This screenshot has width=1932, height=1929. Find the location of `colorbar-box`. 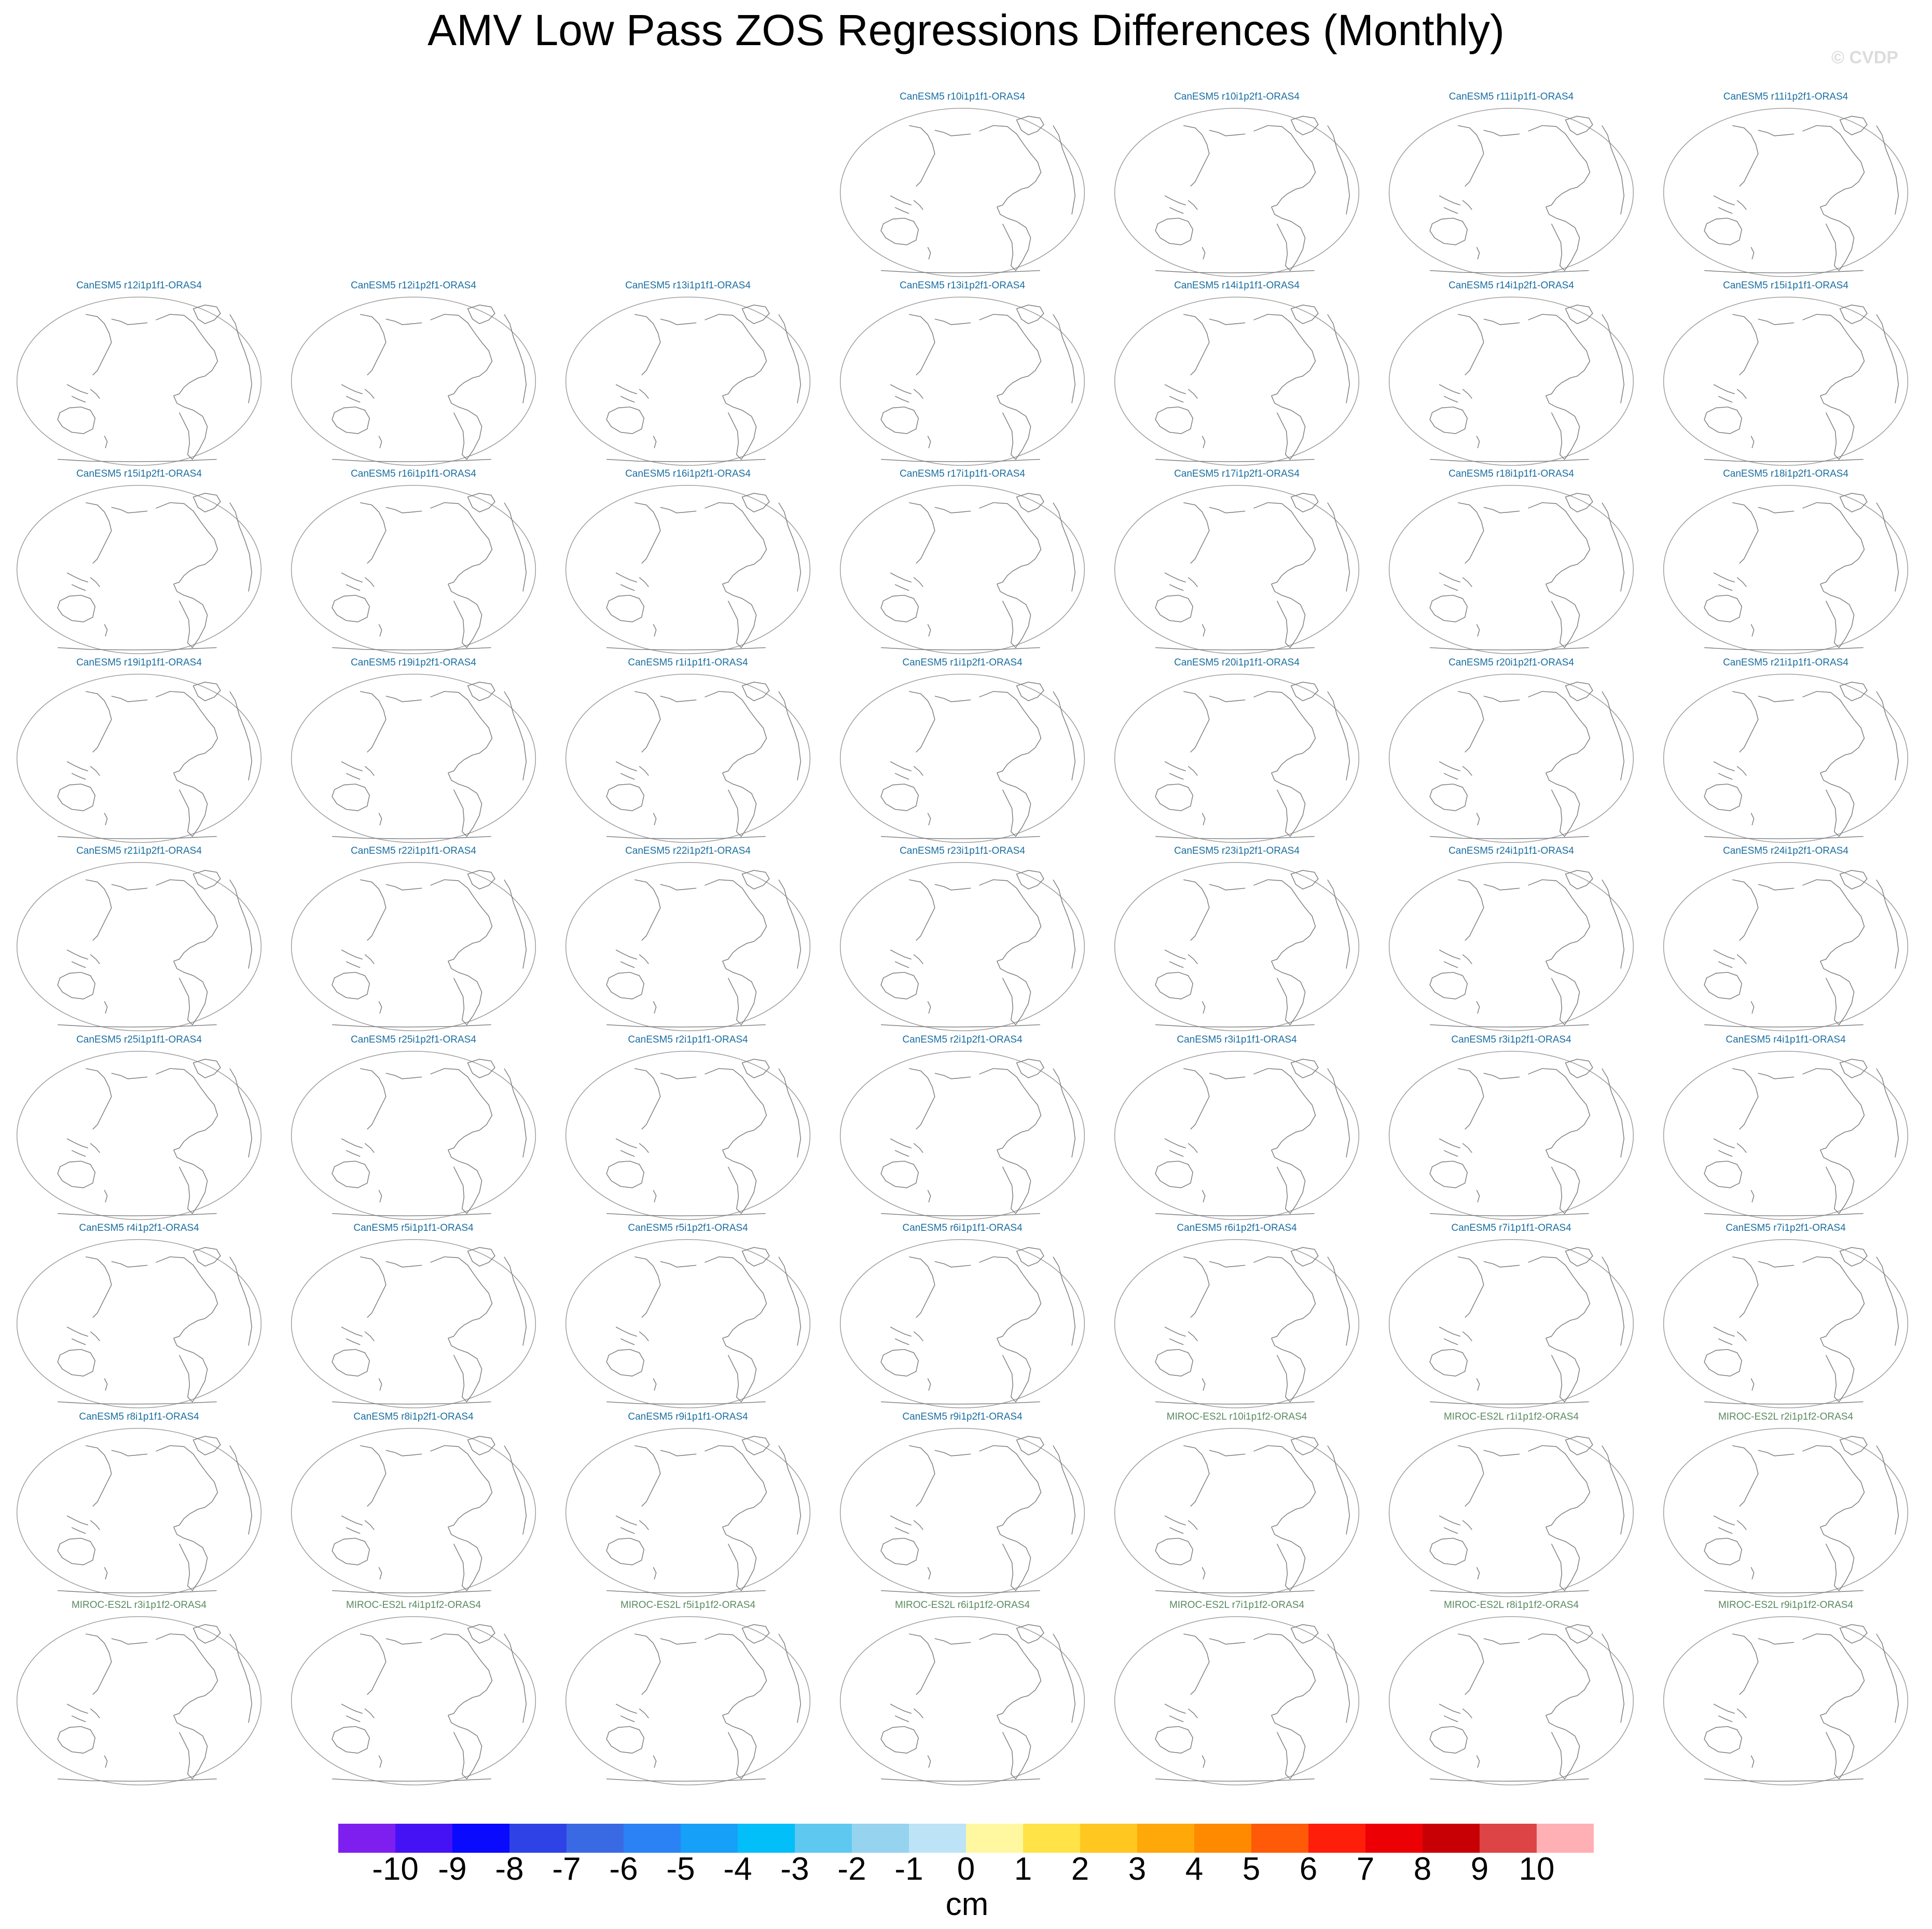

colorbar-box is located at coordinates (1280, 1839).